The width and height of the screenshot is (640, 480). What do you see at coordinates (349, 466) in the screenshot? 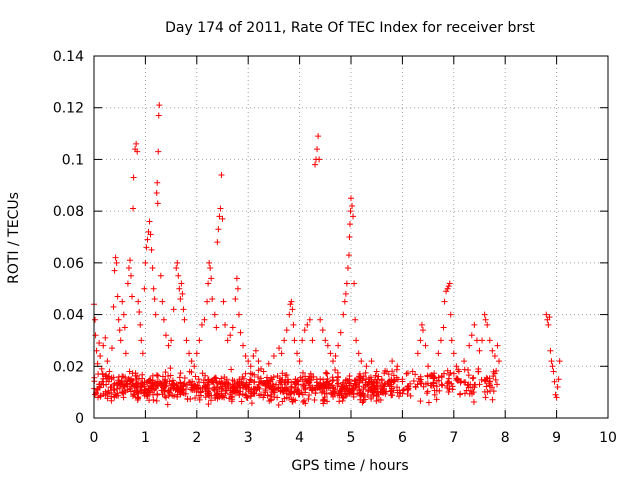
I see `x-axis-label: GPS time / hours` at bounding box center [349, 466].